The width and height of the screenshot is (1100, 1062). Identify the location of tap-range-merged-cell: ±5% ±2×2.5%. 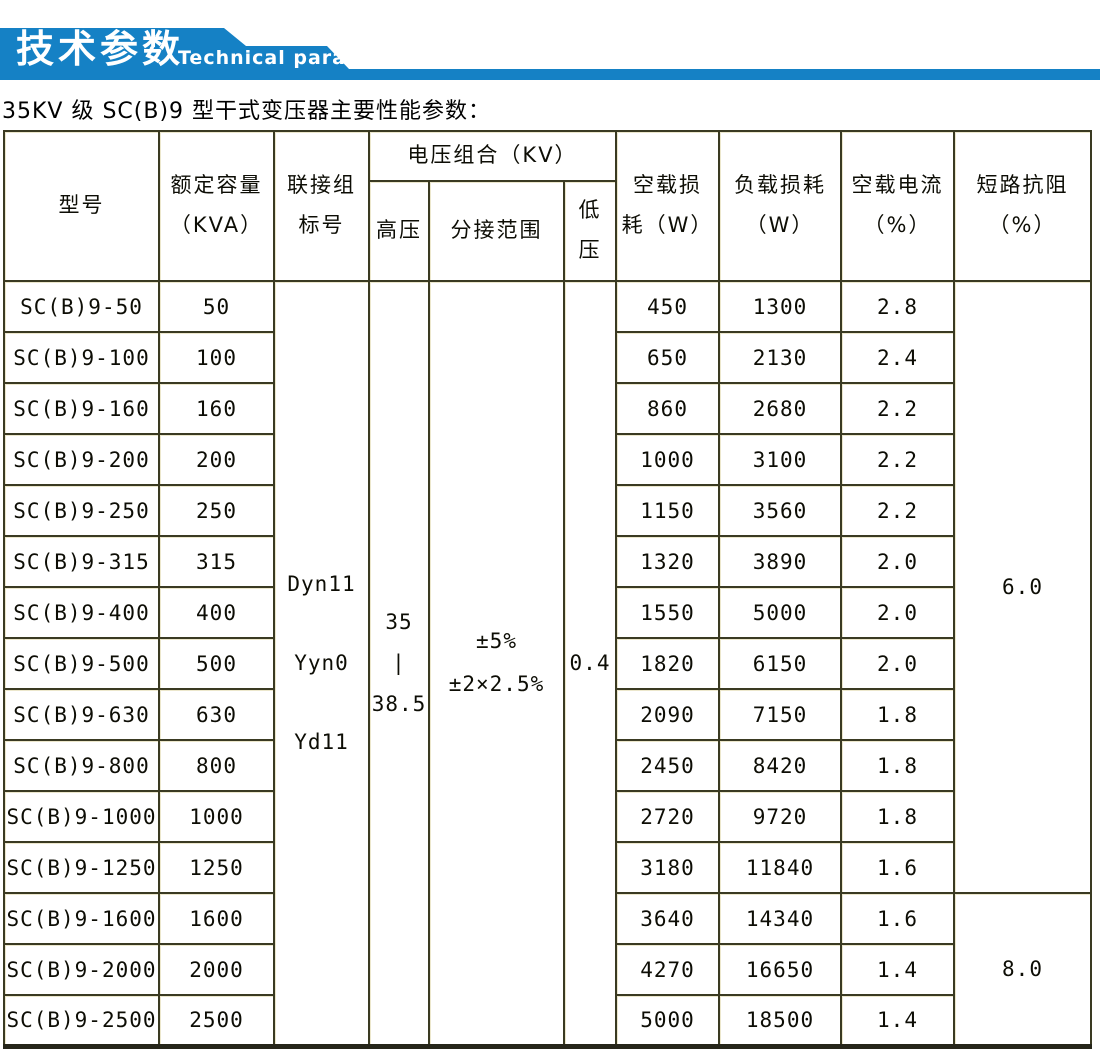
(496, 663).